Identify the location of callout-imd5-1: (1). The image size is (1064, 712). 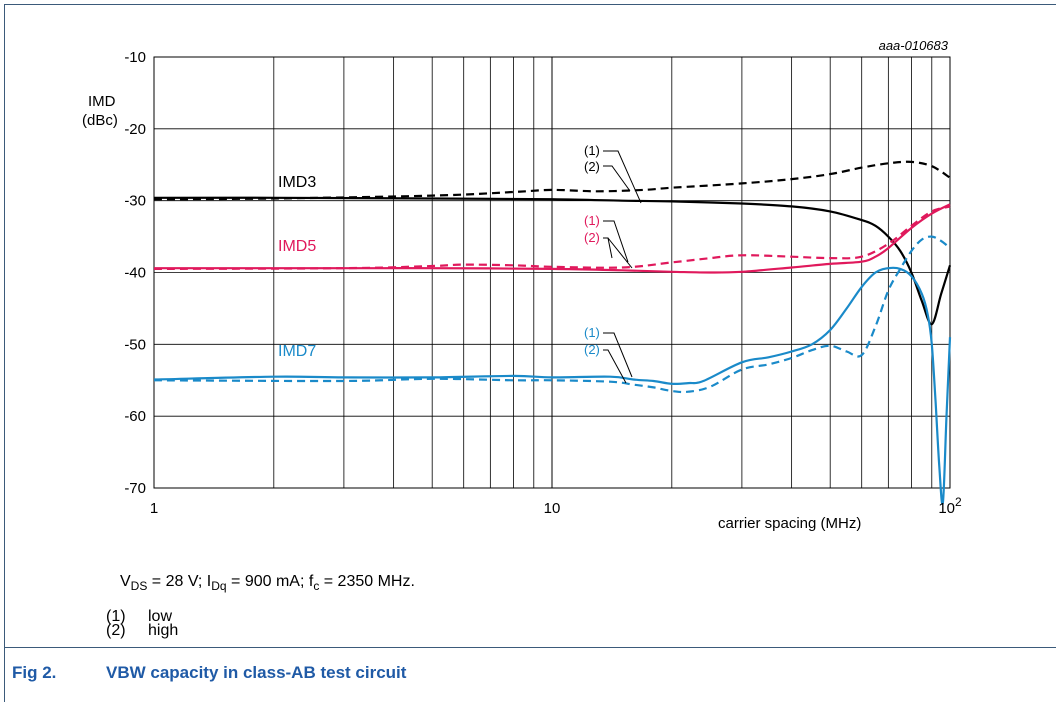
(592, 220).